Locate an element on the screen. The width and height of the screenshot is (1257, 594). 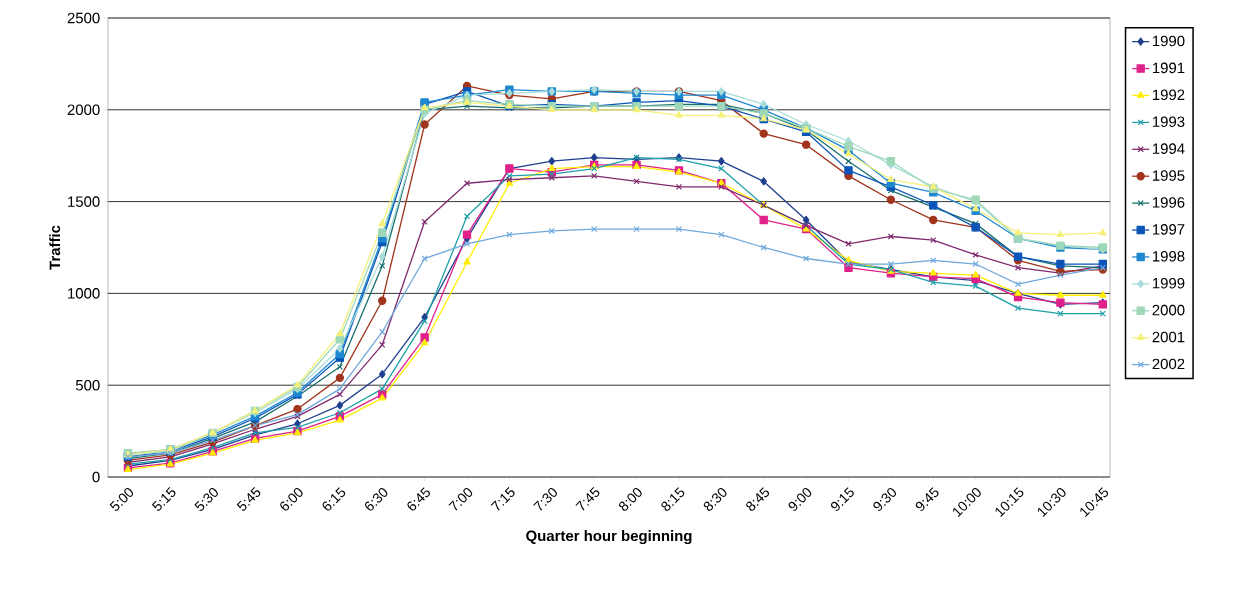
y-tick-label: 0 is located at coordinates (96, 477).